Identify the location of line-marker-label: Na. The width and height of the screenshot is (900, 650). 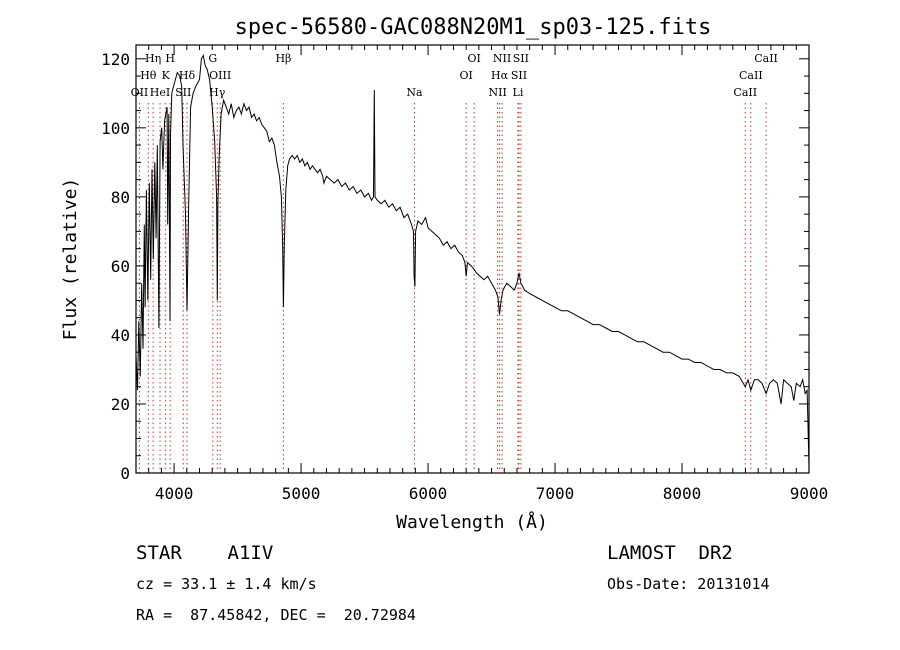
(414, 92).